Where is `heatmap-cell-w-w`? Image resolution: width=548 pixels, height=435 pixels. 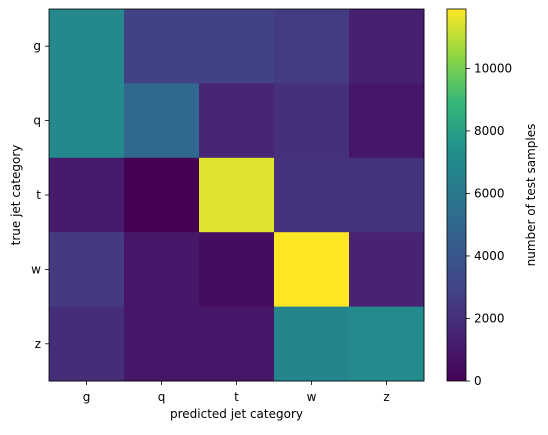
heatmap-cell-w-w is located at coordinates (312, 270).